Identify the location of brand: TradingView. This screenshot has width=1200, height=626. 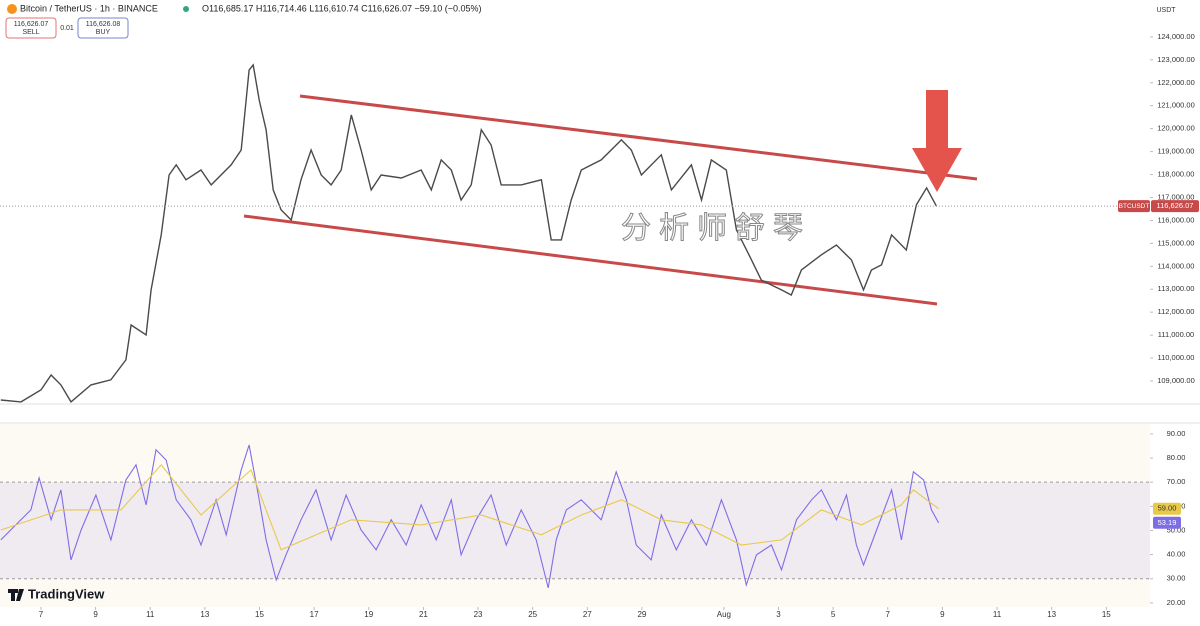
(66, 593).